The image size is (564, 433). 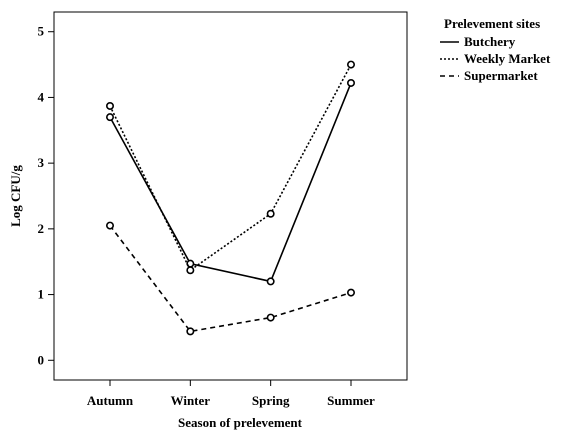 I want to click on y-tick-label: 4, so click(x=41, y=96).